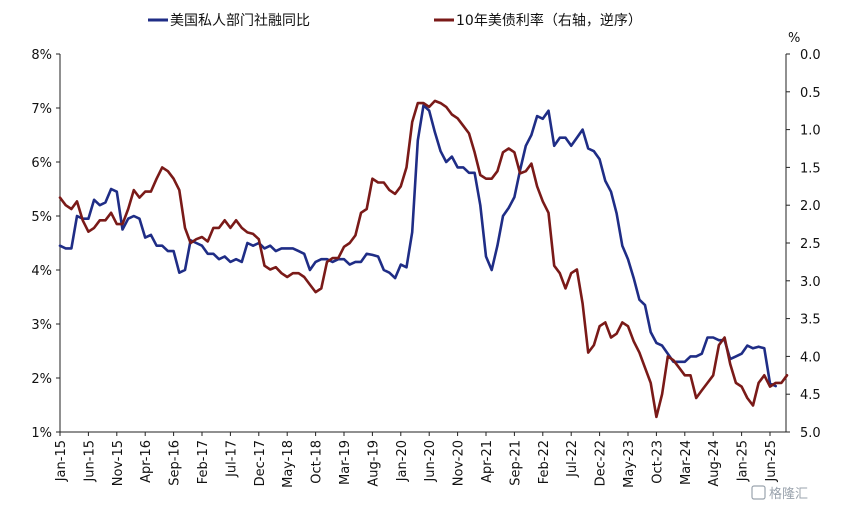  Describe the element at coordinates (794, 38) in the screenshot. I see `right-axis-unit: %` at that location.